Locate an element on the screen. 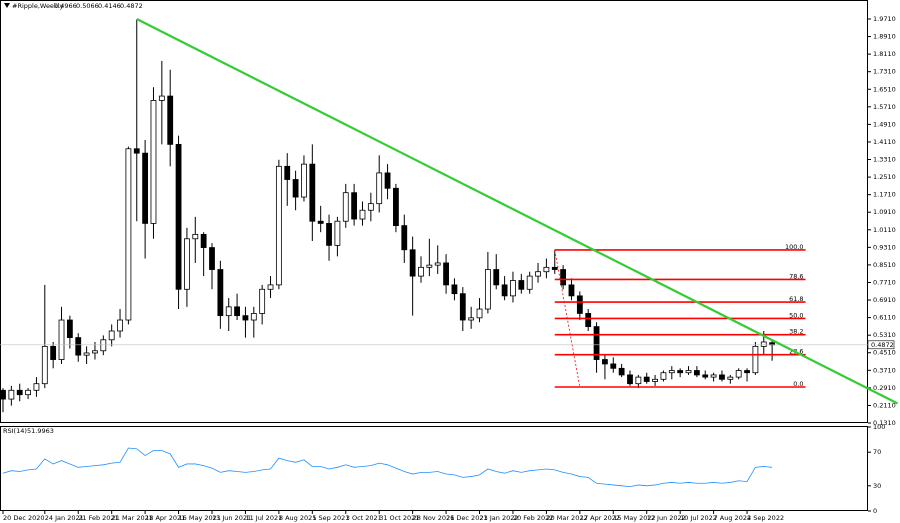 The image size is (900, 523). rsi-tick-label: 70 is located at coordinates (877, 452).